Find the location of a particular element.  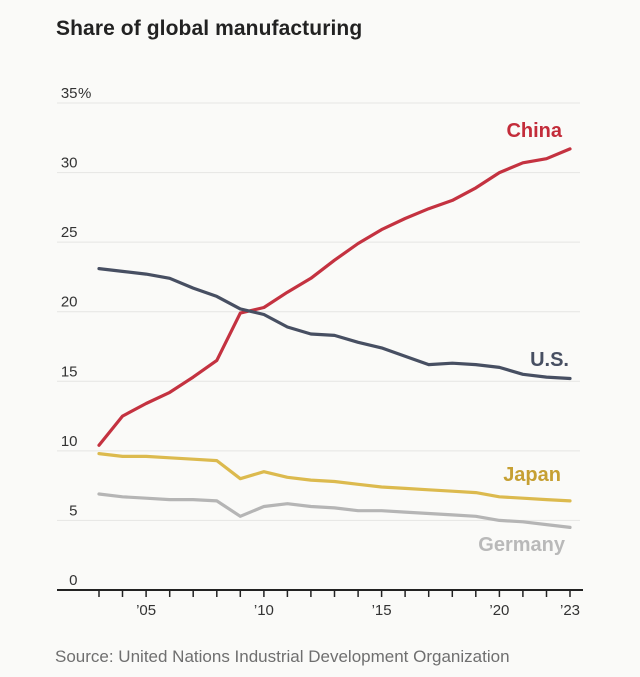

series-label-us: U.S. is located at coordinates (549, 360).